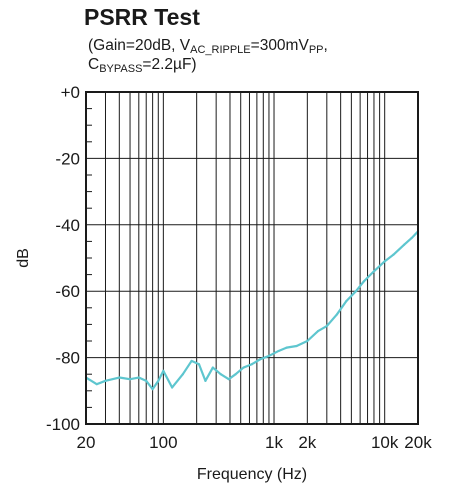  What do you see at coordinates (23, 258) in the screenshot?
I see `y-axis-label: dB` at bounding box center [23, 258].